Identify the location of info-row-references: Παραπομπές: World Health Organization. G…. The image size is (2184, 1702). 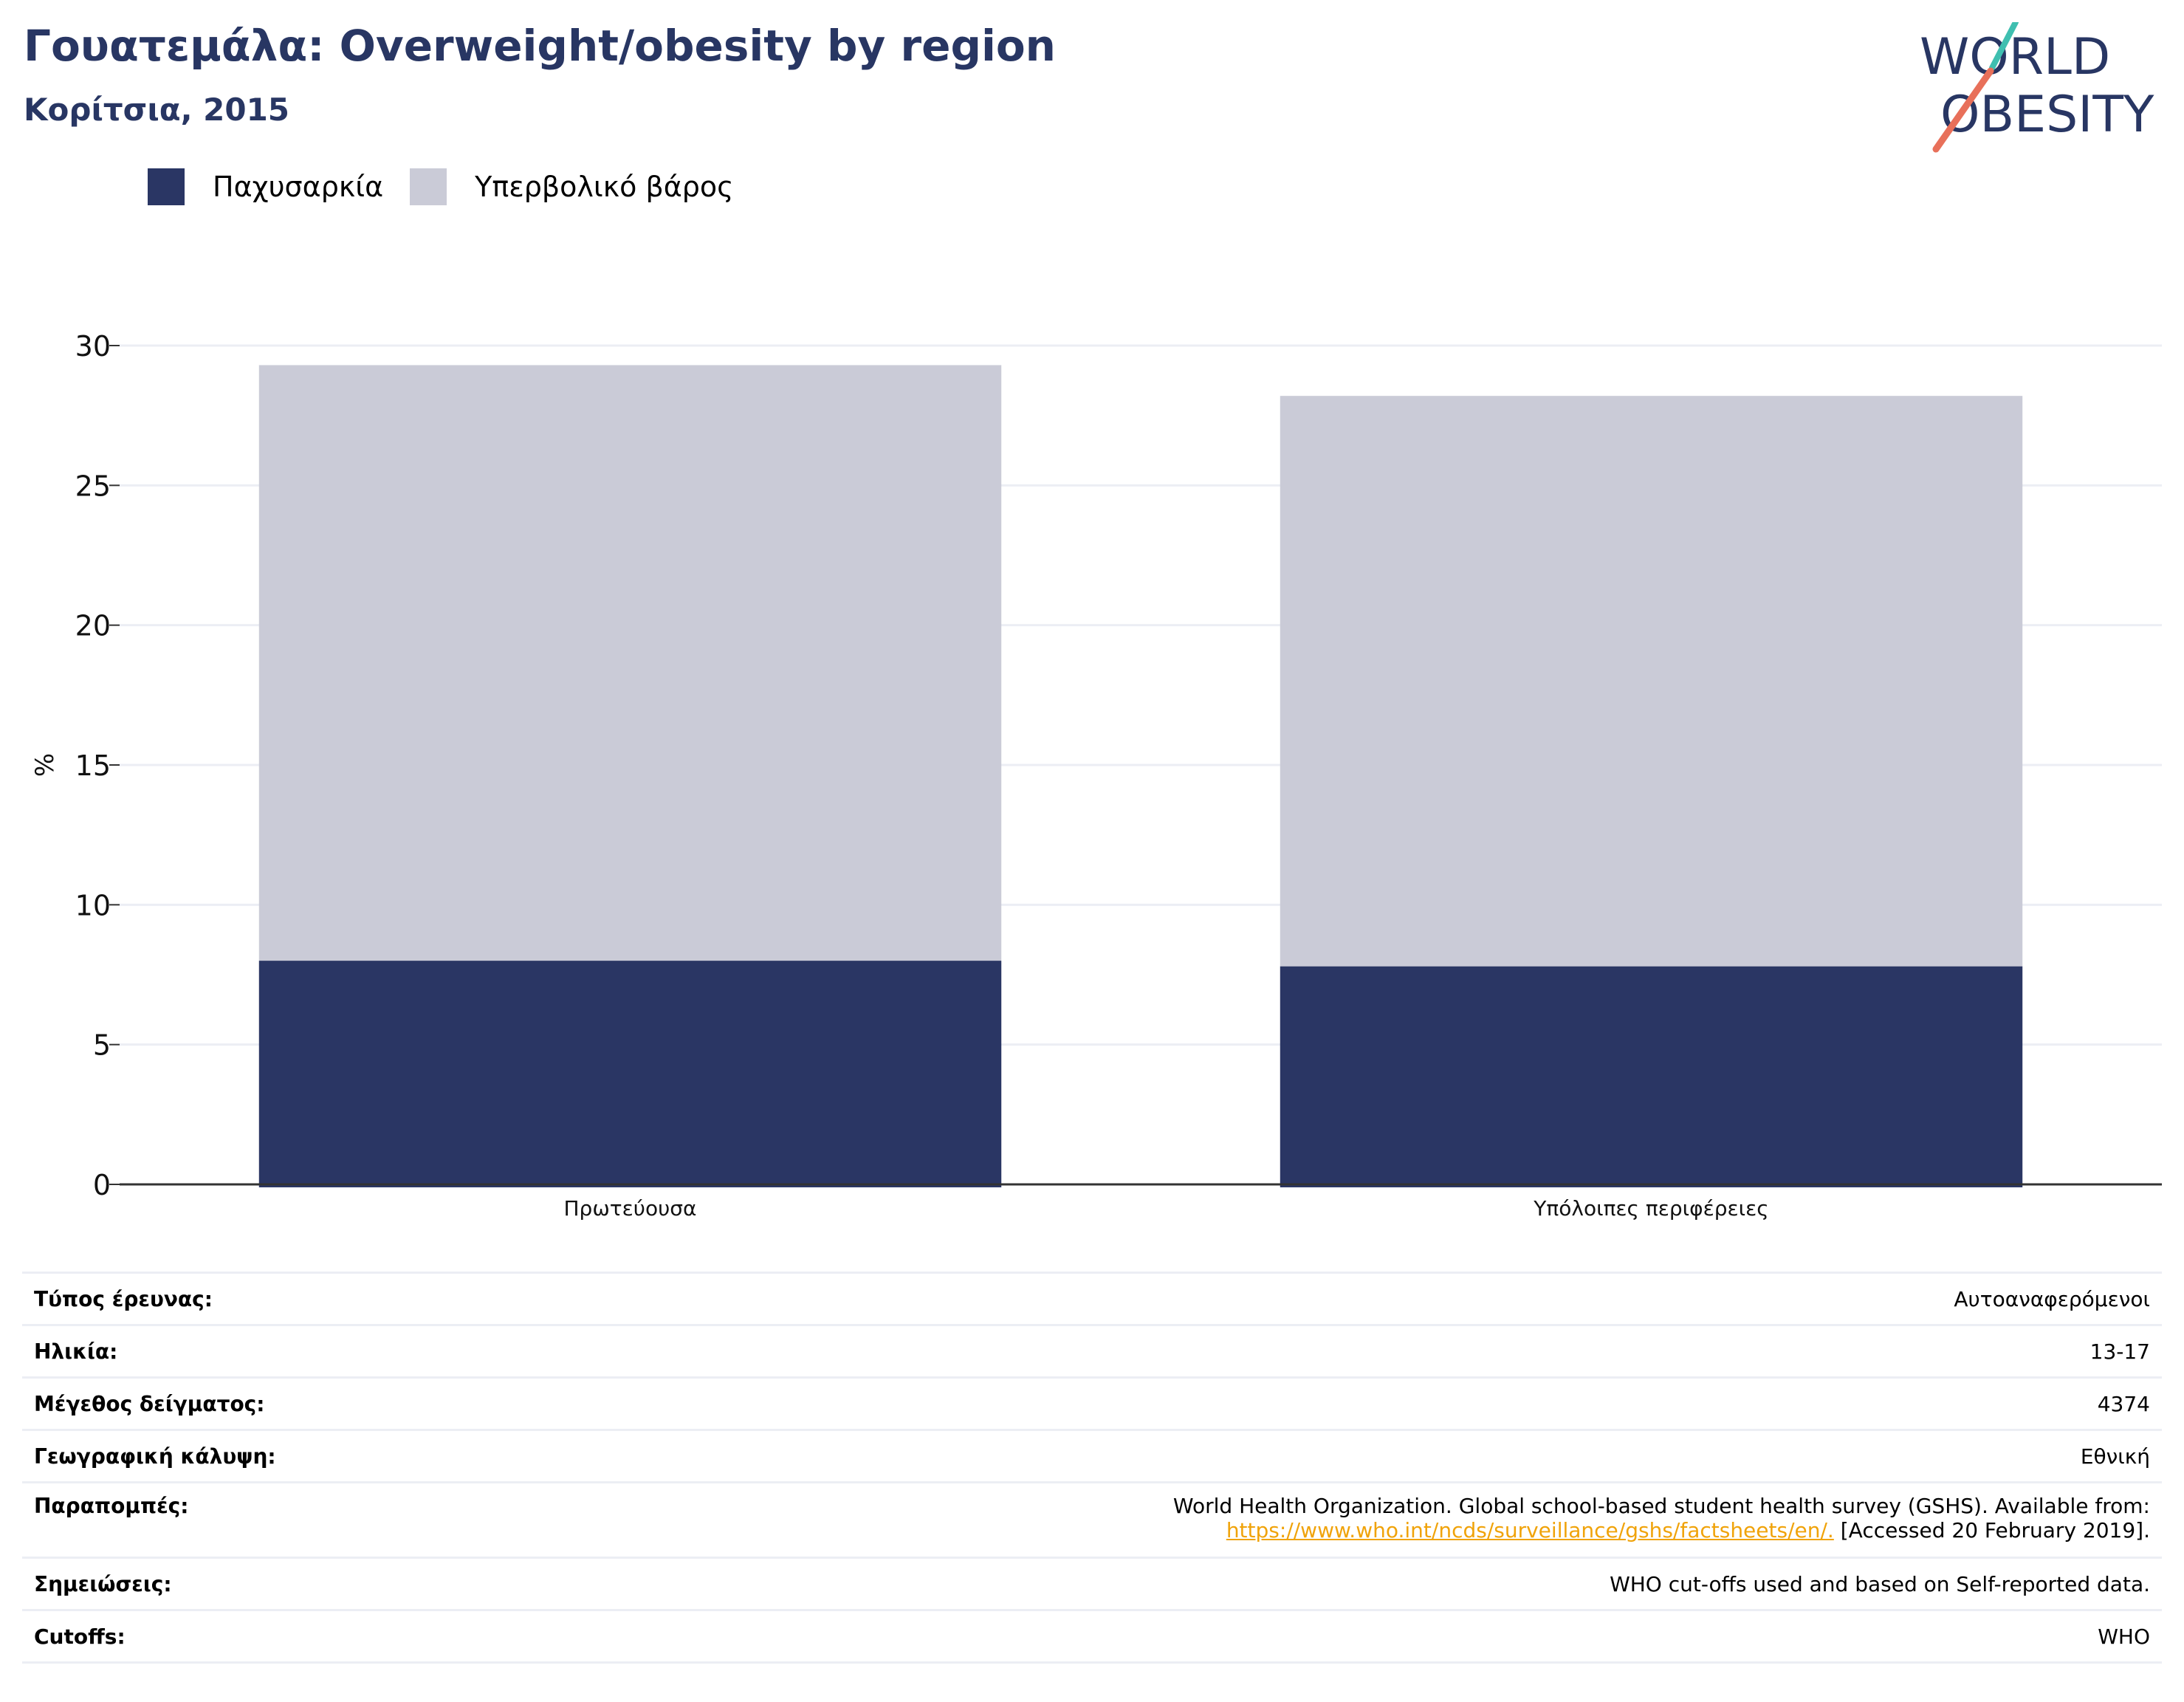
(1092, 1519).